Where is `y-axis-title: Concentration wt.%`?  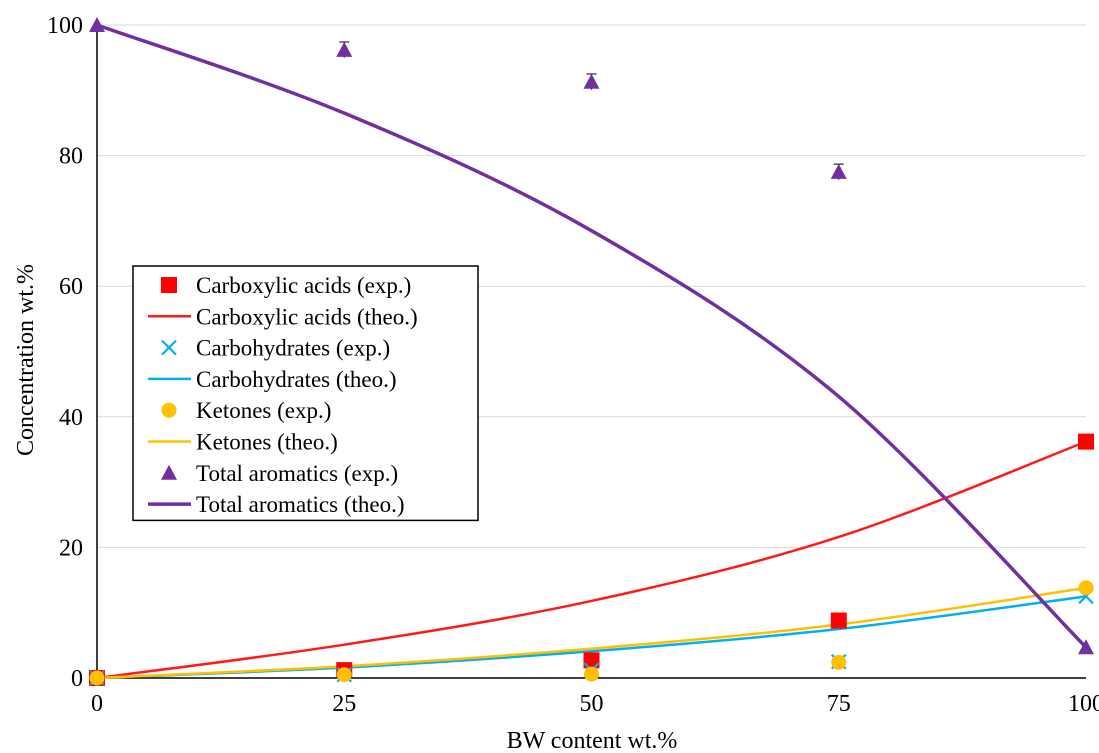
y-axis-title: Concentration wt.% is located at coordinates (26, 360).